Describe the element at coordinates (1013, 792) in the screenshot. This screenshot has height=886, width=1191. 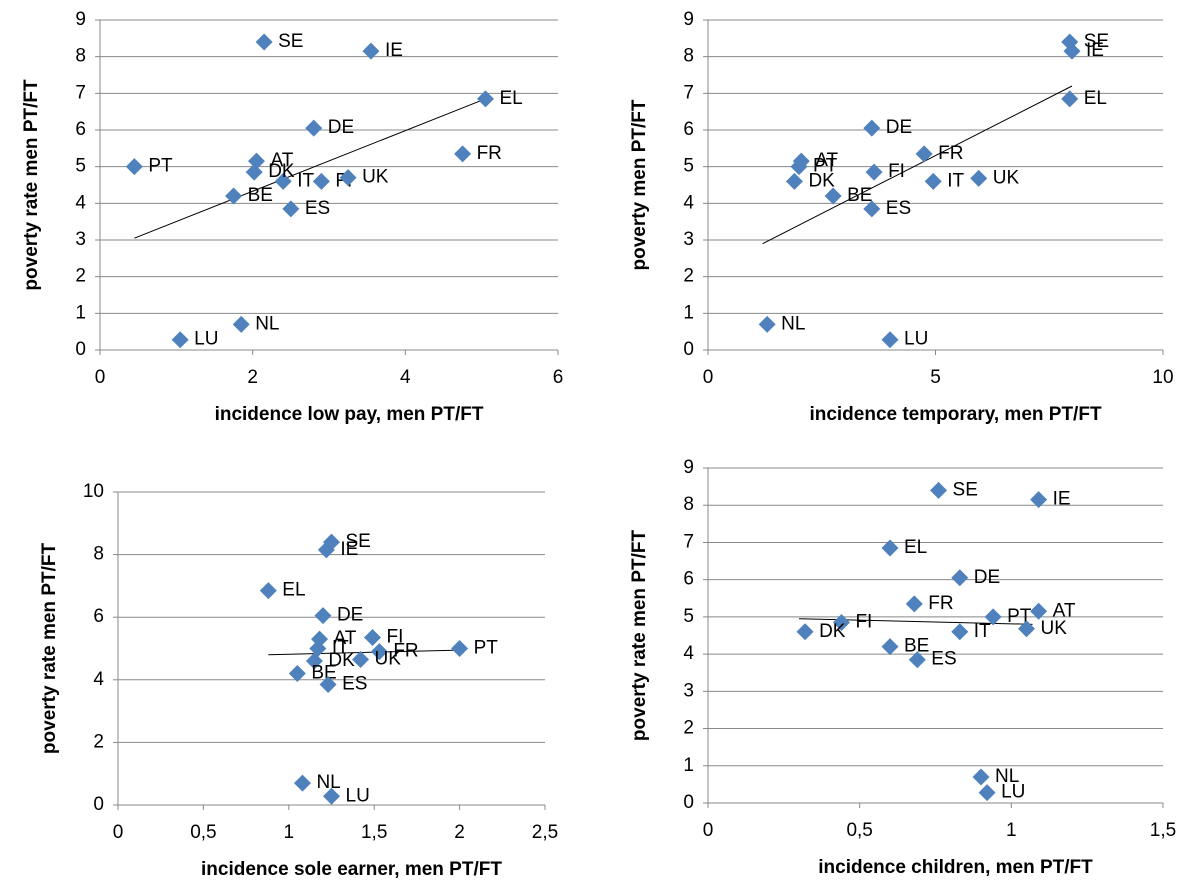
I see `point-label: LU` at that location.